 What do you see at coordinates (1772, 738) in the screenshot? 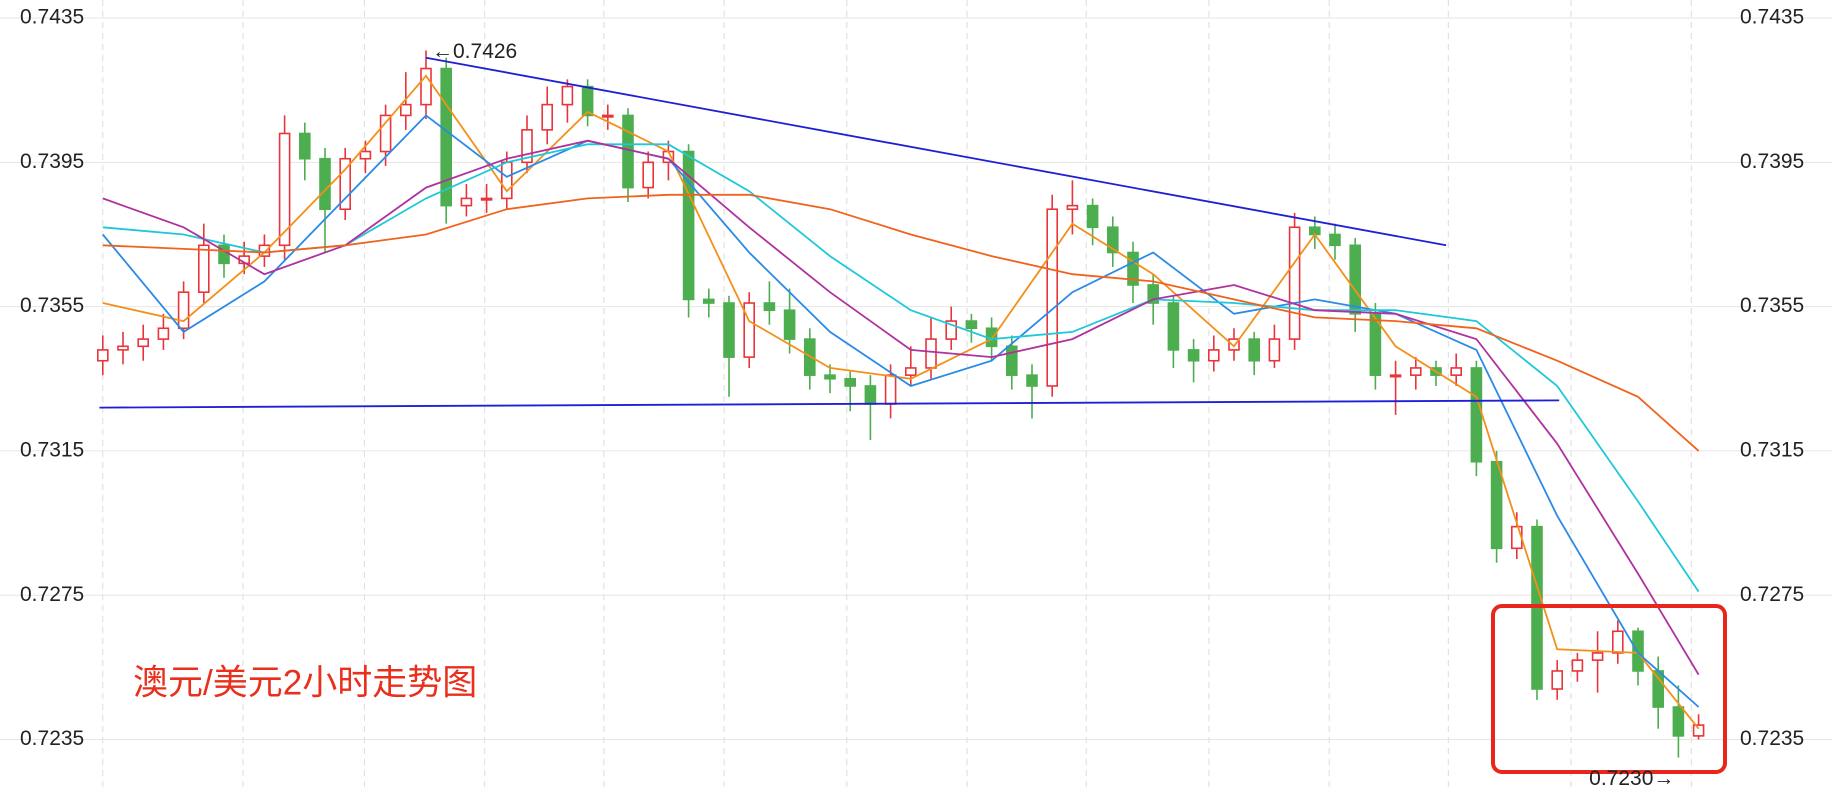
I see `y2-tick-label: 0.7235` at bounding box center [1772, 738].